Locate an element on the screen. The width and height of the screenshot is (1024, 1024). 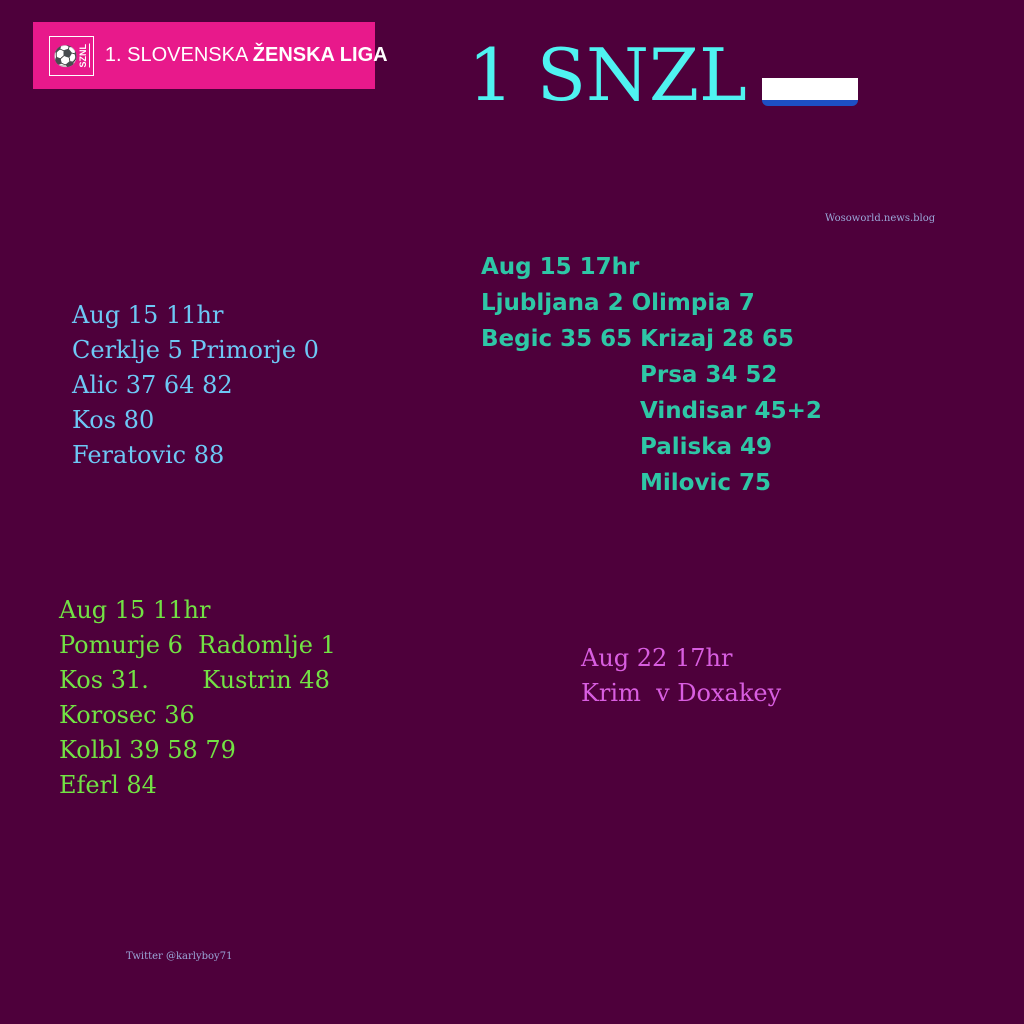
league-name: 1. SLOVENSKA ŽENSKA LIGA is located at coordinates (246, 55).